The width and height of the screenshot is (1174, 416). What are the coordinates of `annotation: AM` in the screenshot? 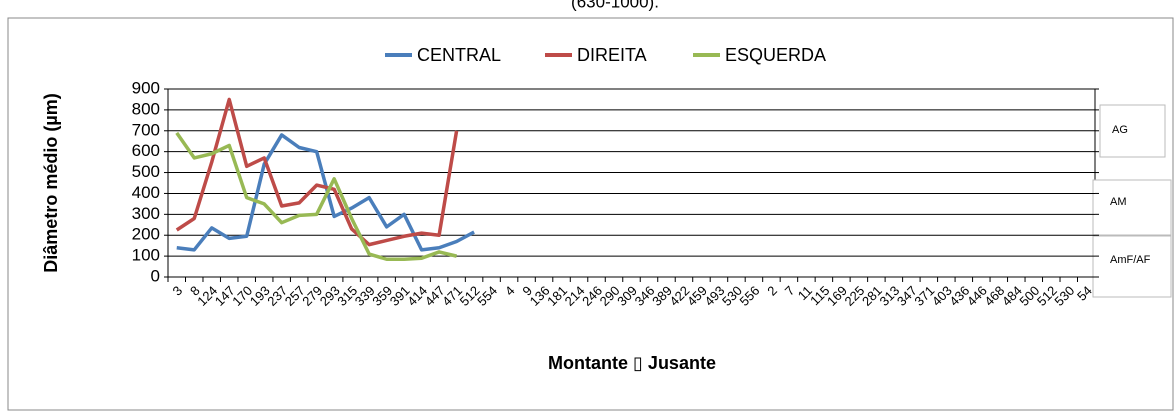 It's located at (1118, 202).